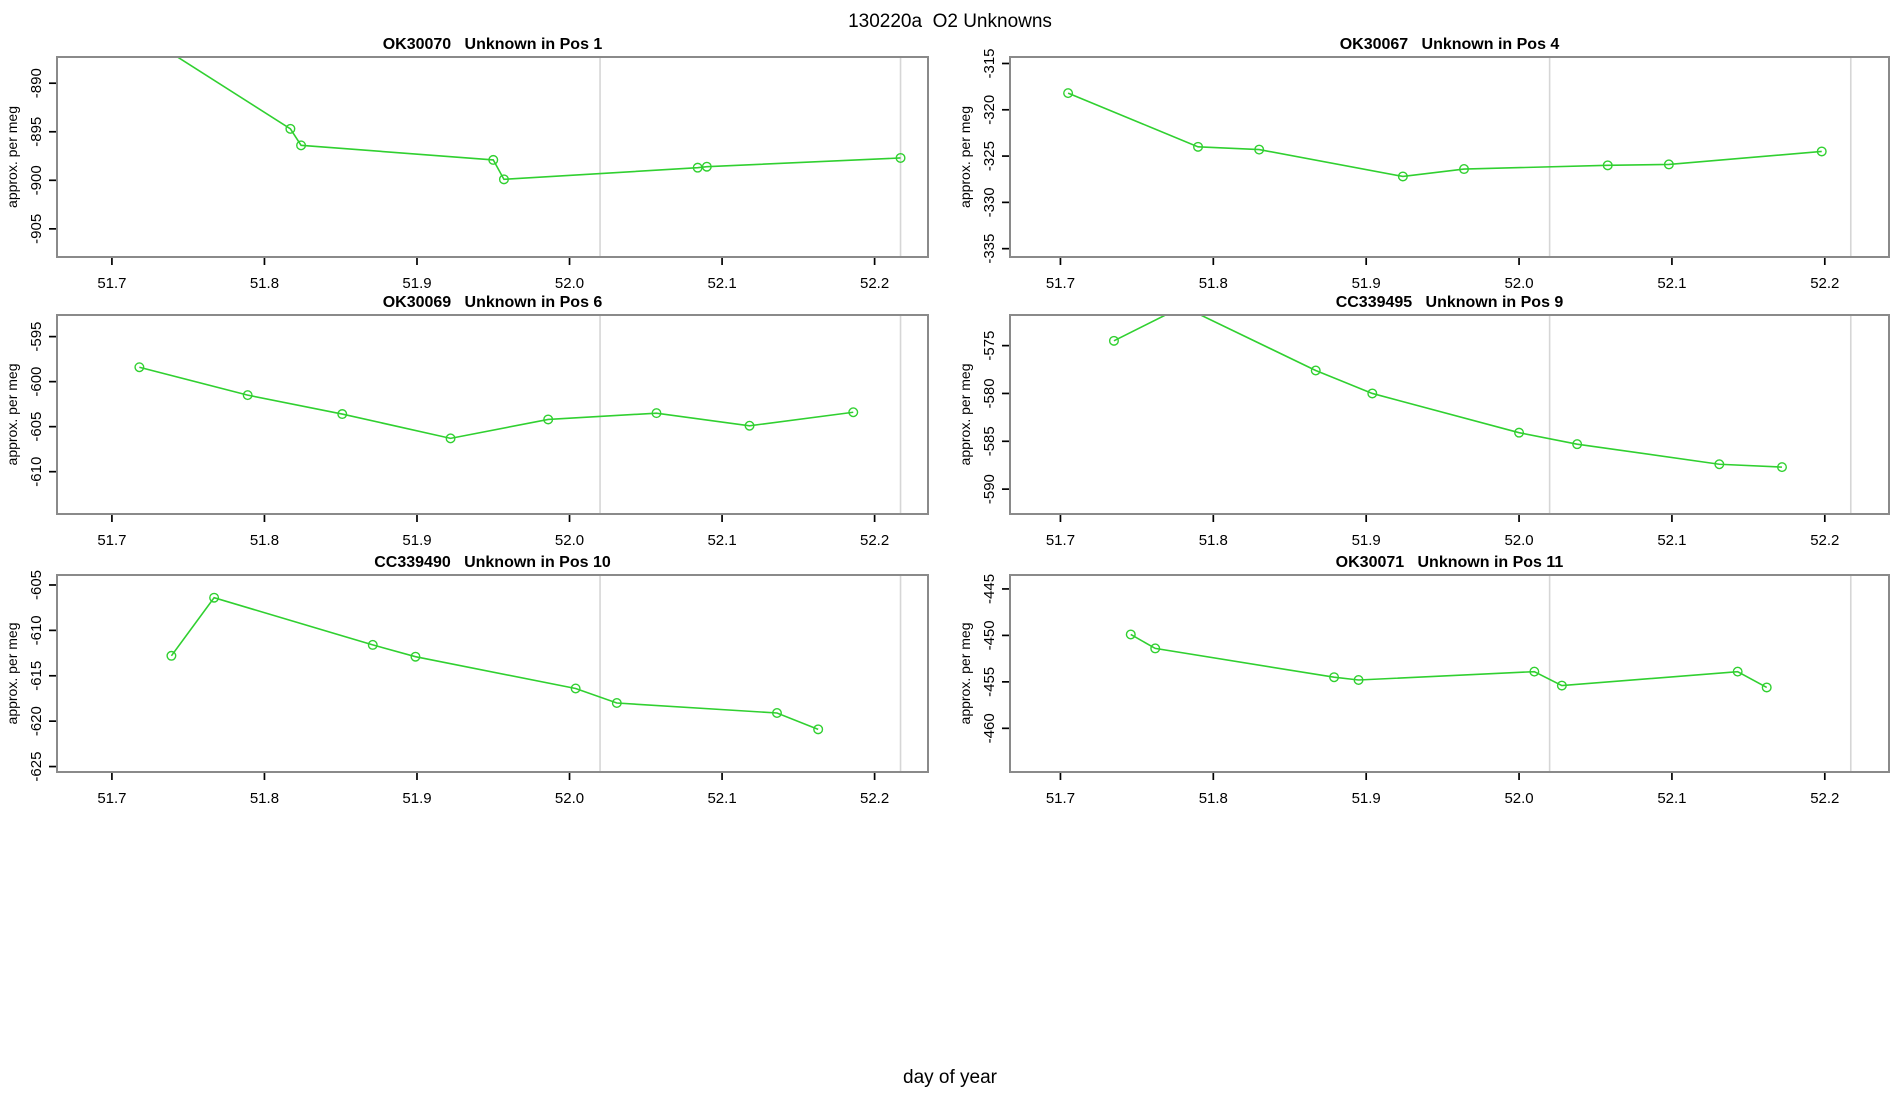 The height and width of the screenshot is (1100, 1900). Describe the element at coordinates (36, 180) in the screenshot. I see `y-tick-label: -900` at that location.